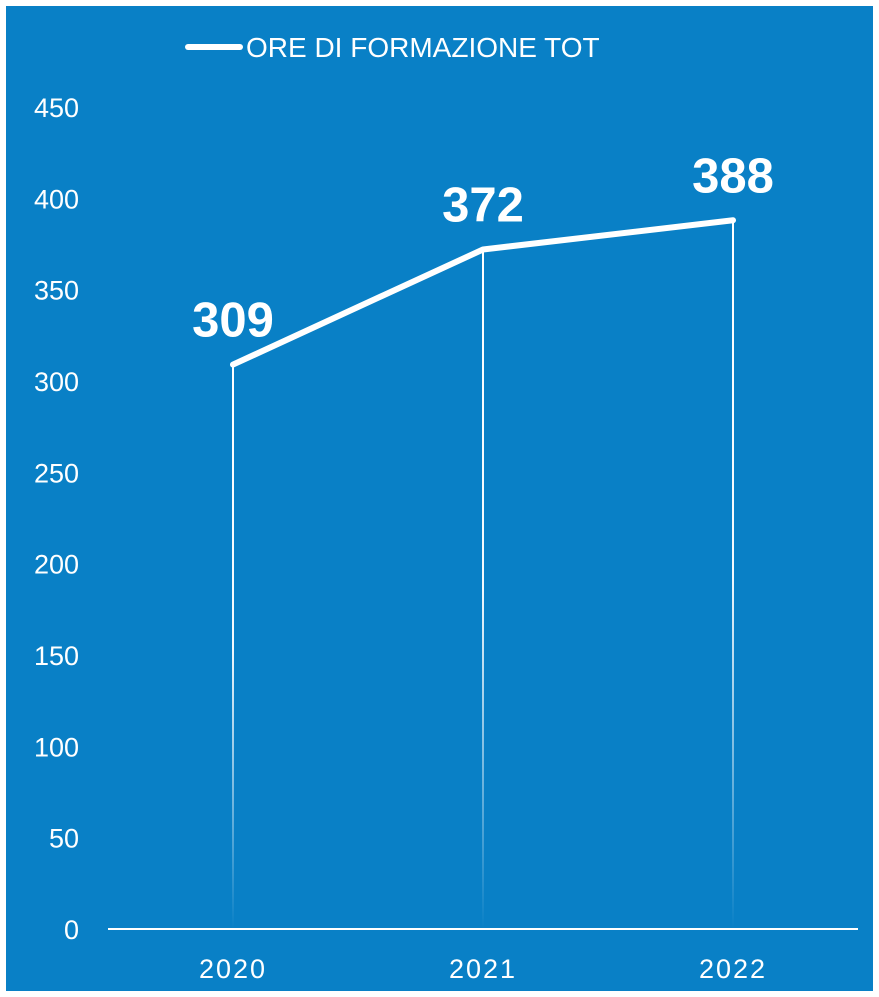 This screenshot has height=997, width=879. Describe the element at coordinates (233, 969) in the screenshot. I see `x-tick-label: 2020` at that location.